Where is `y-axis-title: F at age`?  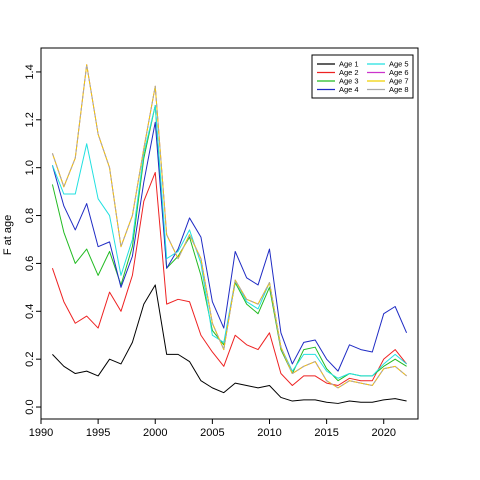 y-axis-title: F at age is located at coordinates (8, 235).